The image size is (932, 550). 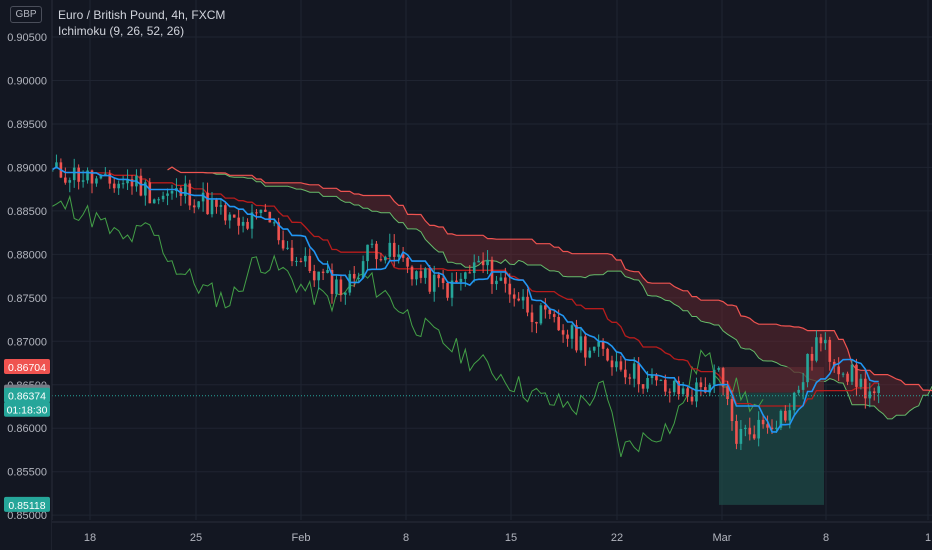 I want to click on target-zone, so click(x=771, y=448).